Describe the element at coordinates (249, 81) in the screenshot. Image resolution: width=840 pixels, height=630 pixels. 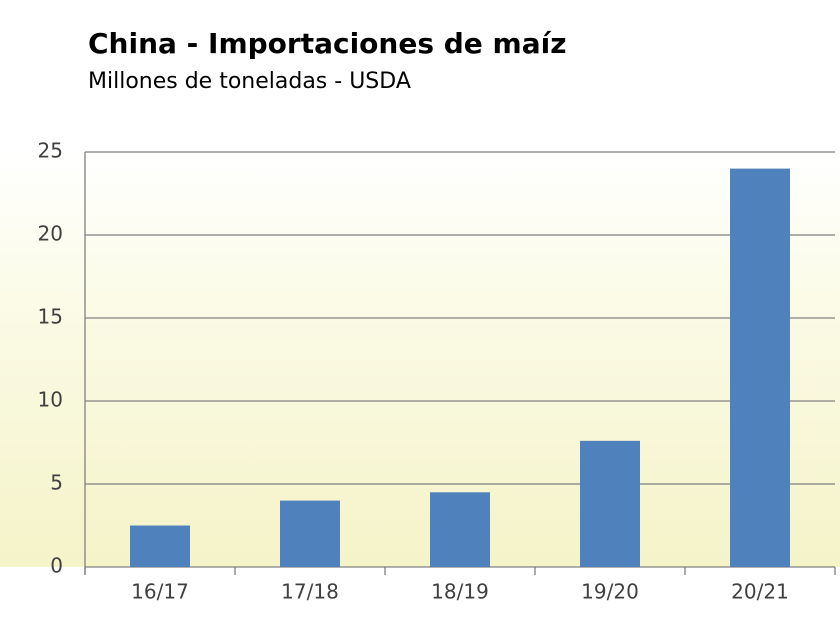
I see `chart-subtitle: Millones de toneladas - USDA` at that location.